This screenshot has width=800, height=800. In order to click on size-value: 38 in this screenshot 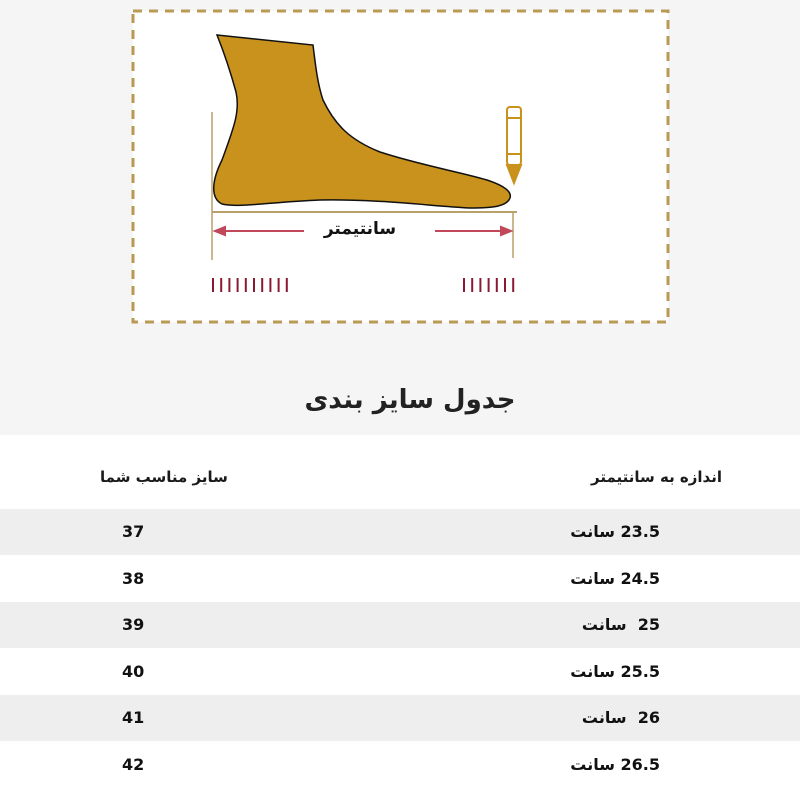, I will do `click(133, 578)`.